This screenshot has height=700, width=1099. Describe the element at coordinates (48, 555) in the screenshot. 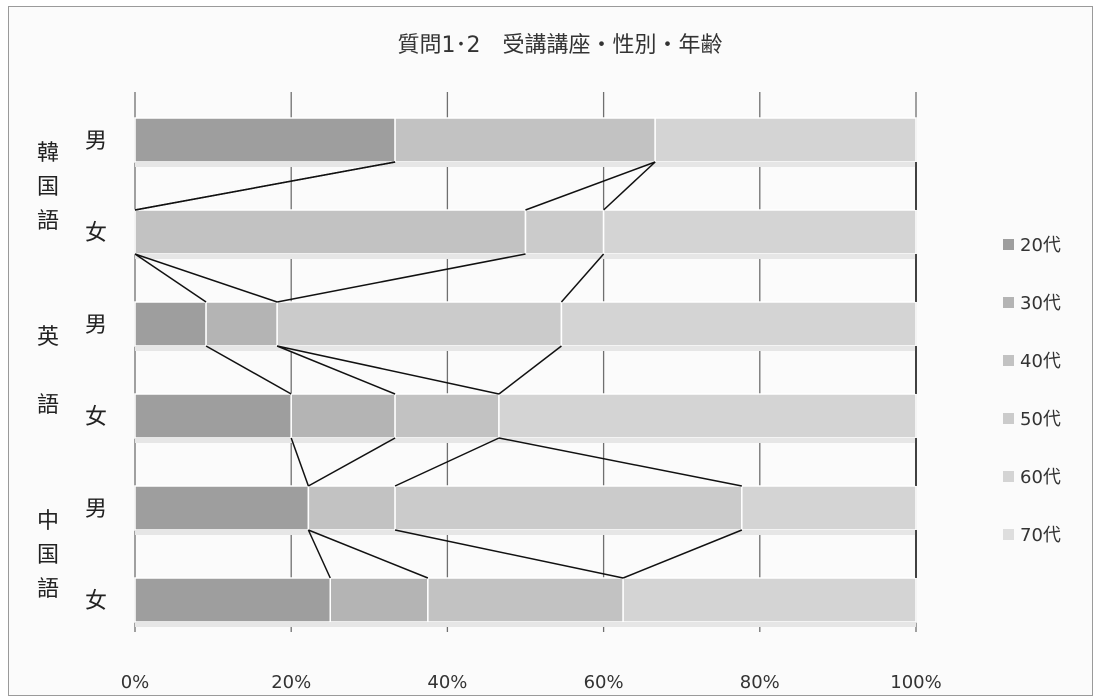

I see `group-label: 中国語` at that location.